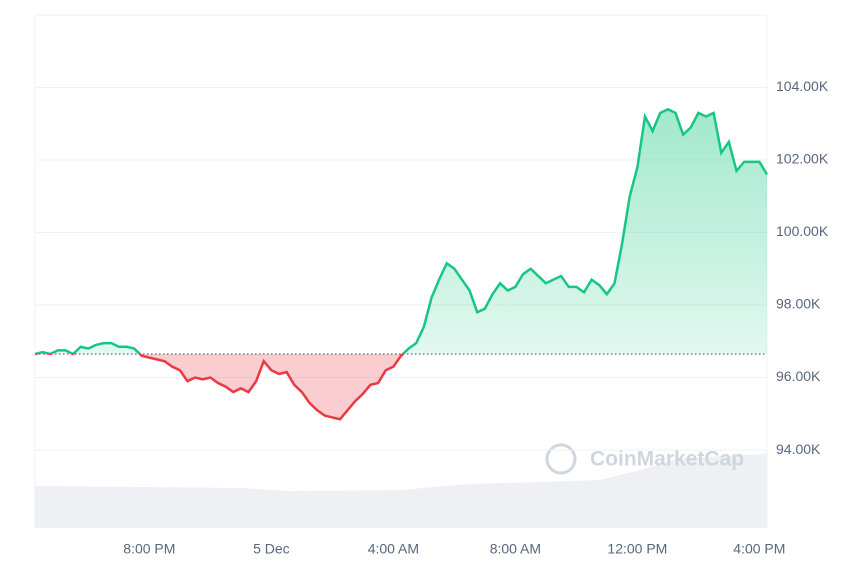 This screenshot has width=860, height=573. What do you see at coordinates (798, 304) in the screenshot?
I see `y-tick-label: 98.00K` at bounding box center [798, 304].